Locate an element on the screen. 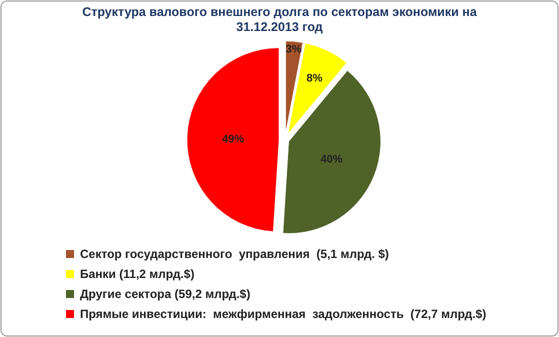 The image size is (559, 337). data-label: 40% is located at coordinates (331, 159).